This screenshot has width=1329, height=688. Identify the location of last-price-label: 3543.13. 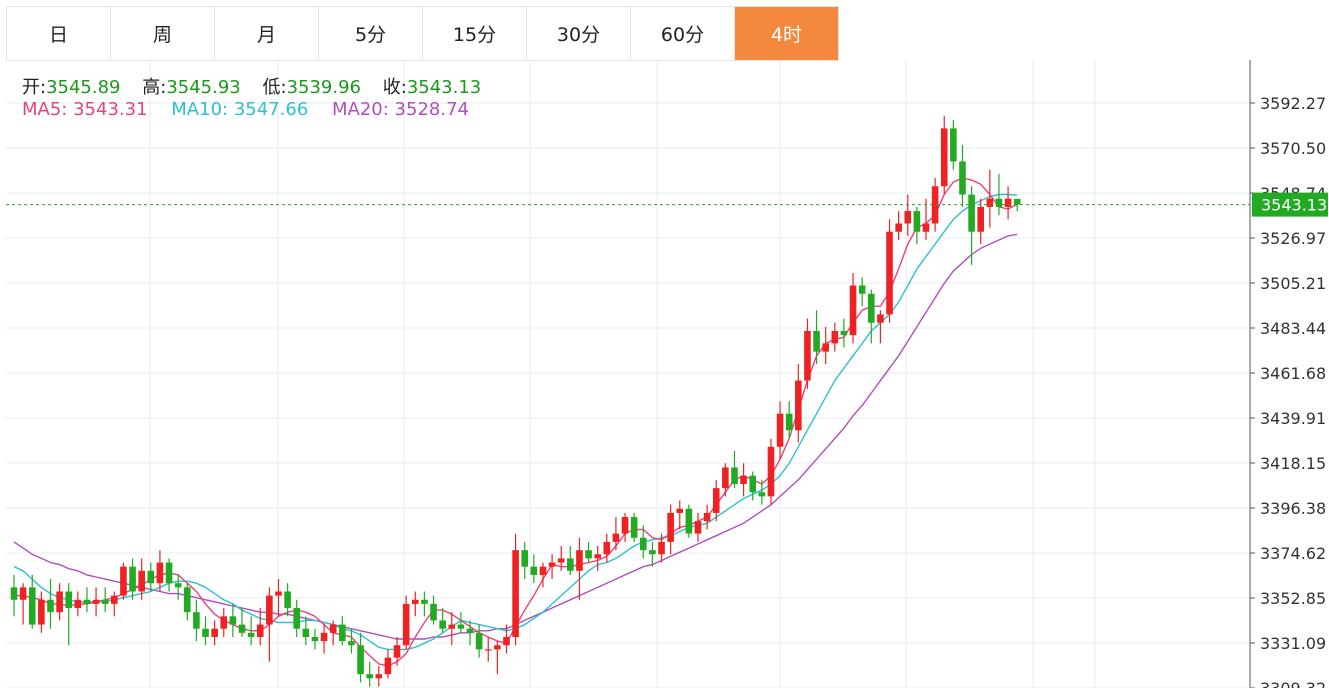
(1294, 205).